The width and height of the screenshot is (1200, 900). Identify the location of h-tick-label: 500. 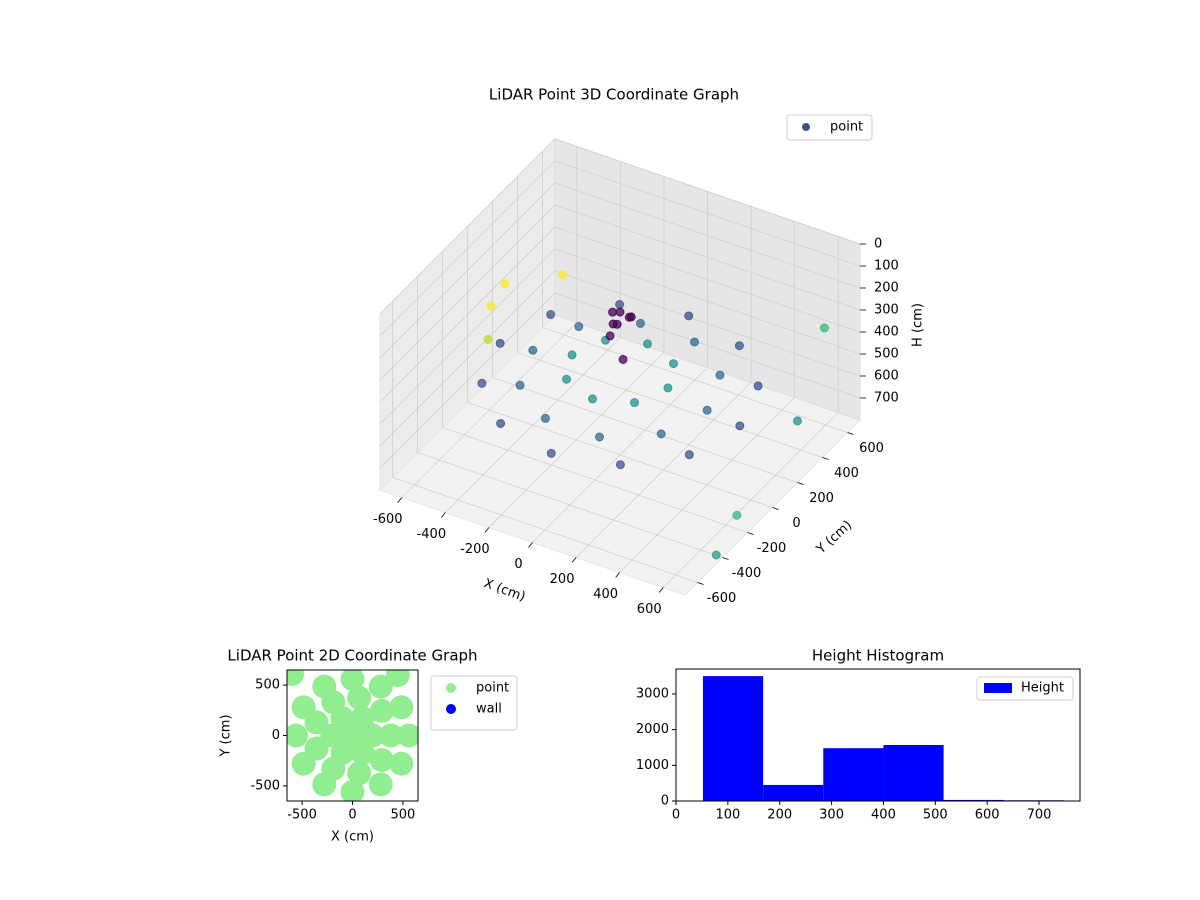
(886, 354).